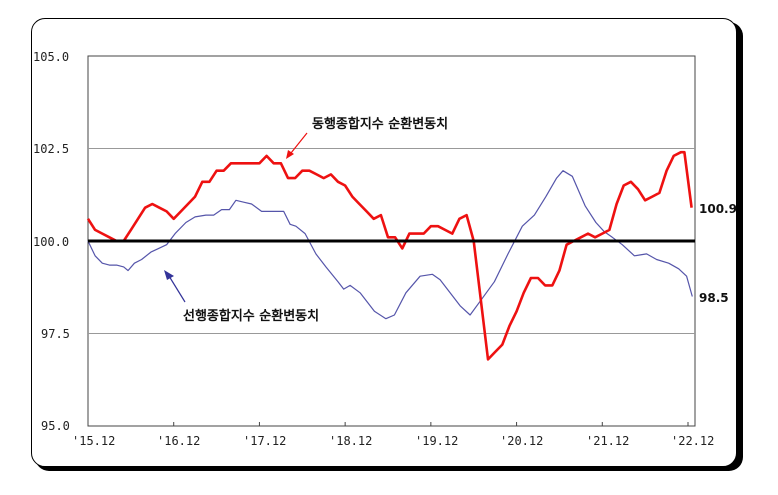 The height and width of the screenshot is (495, 778). What do you see at coordinates (299, 143) in the screenshot?
I see `coincident-arrow-line` at bounding box center [299, 143].